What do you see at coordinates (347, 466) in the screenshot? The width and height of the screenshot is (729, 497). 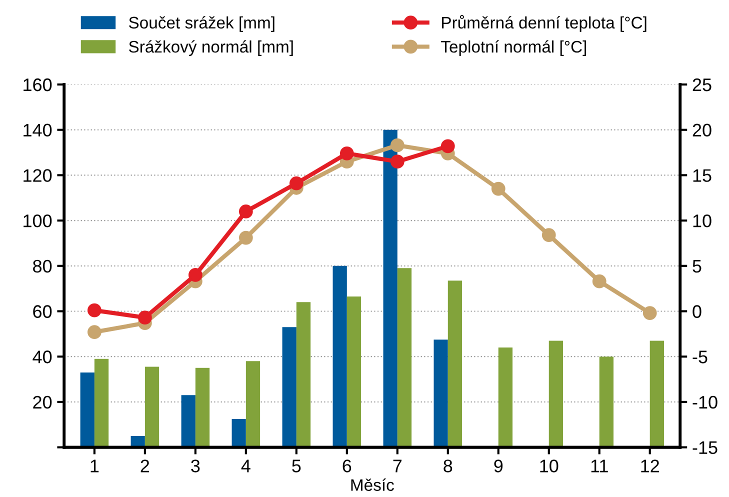 I see `x-tick-label: 6` at bounding box center [347, 466].